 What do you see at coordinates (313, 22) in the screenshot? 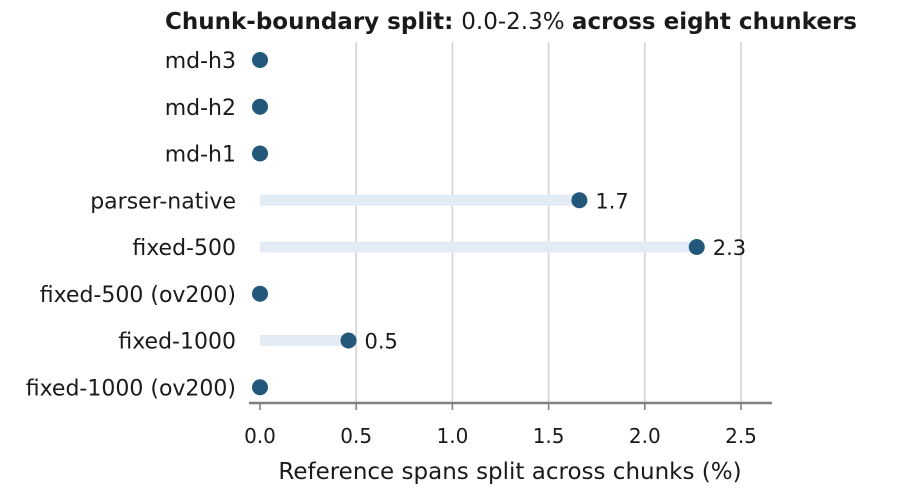
I see `title-part-0: Chunk-boundary split:` at bounding box center [313, 22].